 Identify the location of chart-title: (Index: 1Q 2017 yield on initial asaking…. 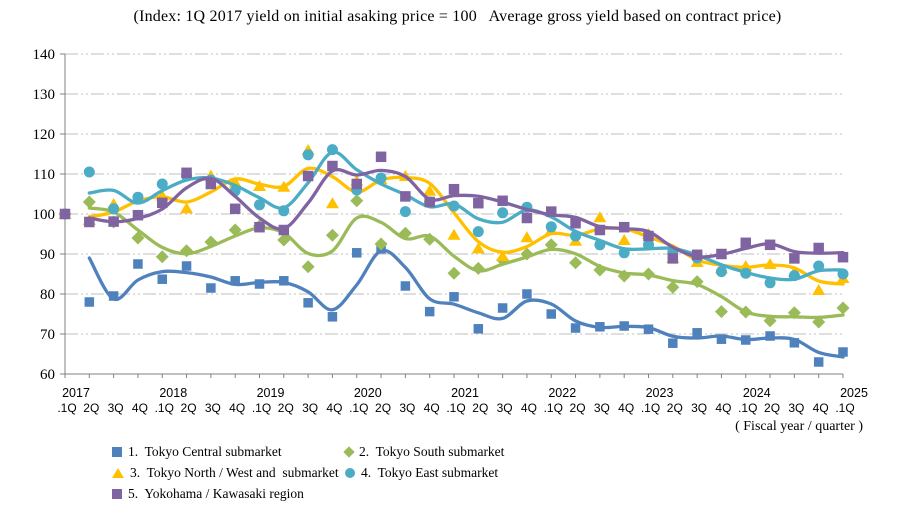
(457, 16).